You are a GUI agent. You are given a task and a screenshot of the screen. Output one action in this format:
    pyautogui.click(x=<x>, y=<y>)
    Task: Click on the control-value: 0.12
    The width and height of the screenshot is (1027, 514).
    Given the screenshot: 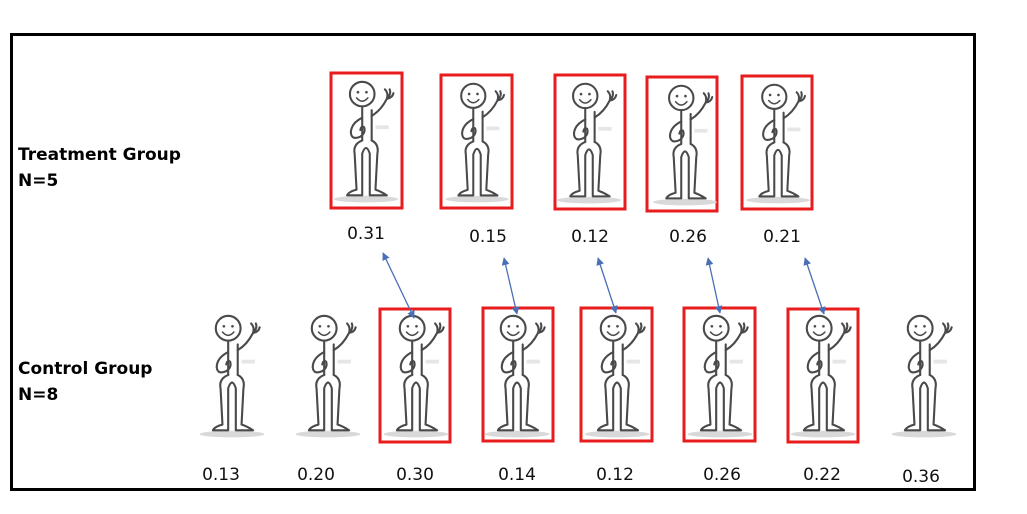 What is the action you would take?
    pyautogui.click(x=615, y=475)
    